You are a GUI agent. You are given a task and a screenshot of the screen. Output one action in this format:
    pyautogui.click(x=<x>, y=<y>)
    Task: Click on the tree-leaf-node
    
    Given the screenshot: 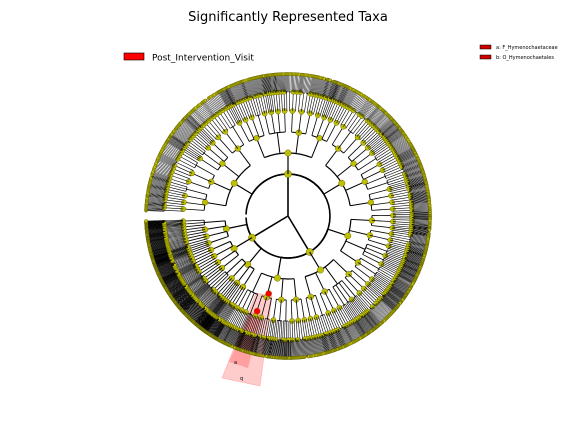 What is the action you would take?
    pyautogui.click(x=205, y=100)
    